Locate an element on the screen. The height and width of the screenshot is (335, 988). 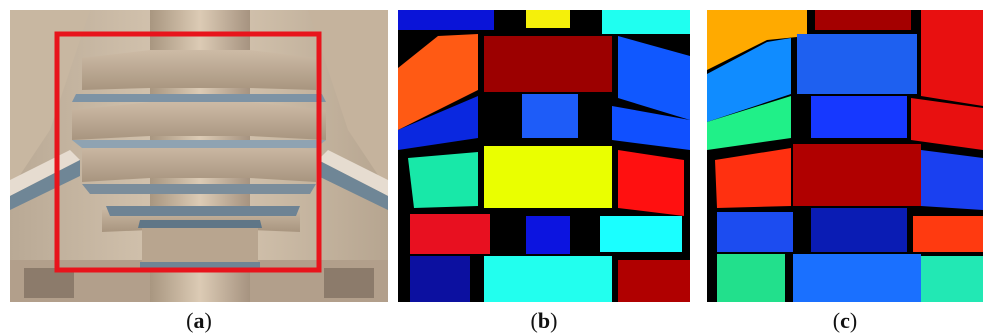
right-vault is located at coordinates (348, 100).